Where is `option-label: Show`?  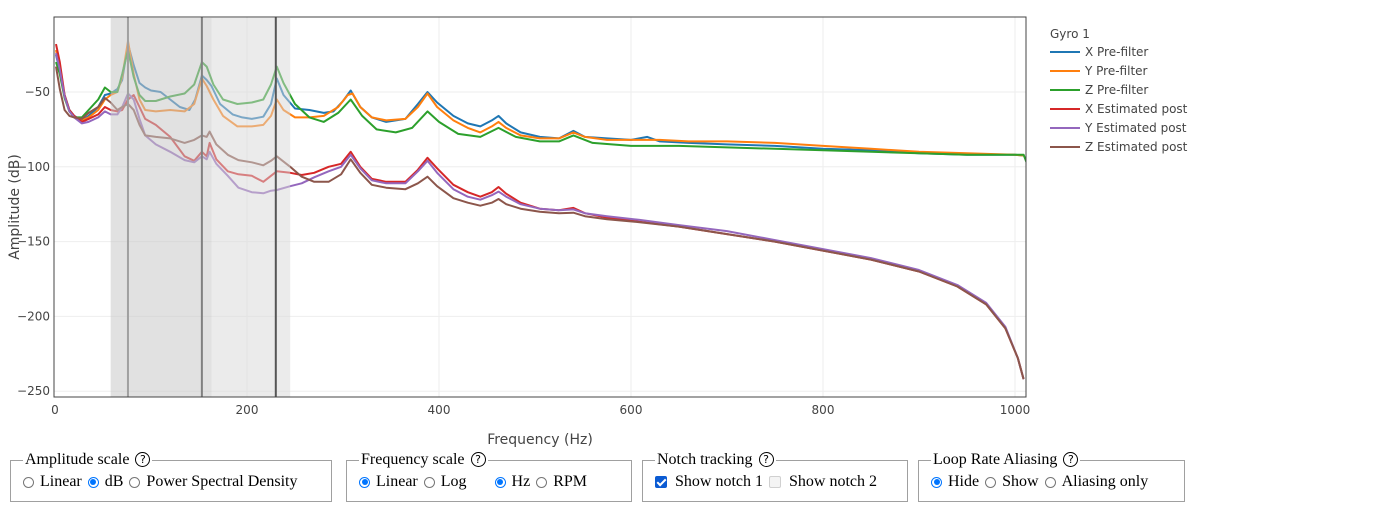 option-label: Show is located at coordinates (1020, 481).